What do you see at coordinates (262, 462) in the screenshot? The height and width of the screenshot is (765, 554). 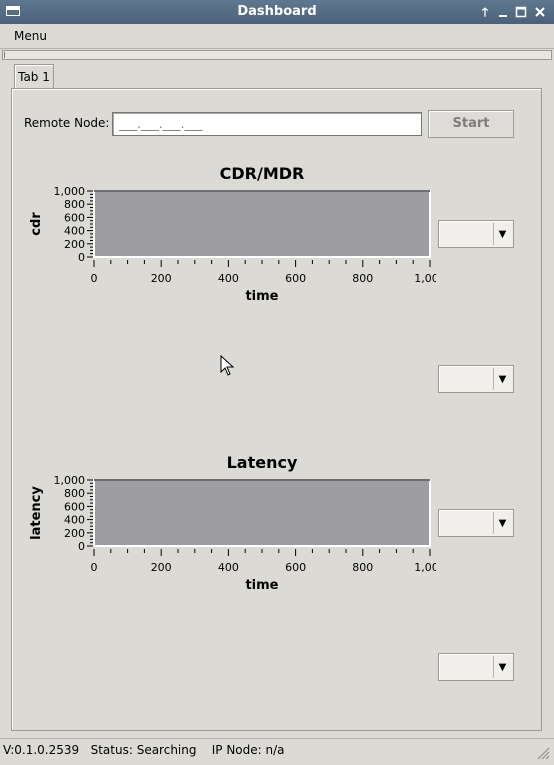 I see `chart-title-latency: Latency` at bounding box center [262, 462].